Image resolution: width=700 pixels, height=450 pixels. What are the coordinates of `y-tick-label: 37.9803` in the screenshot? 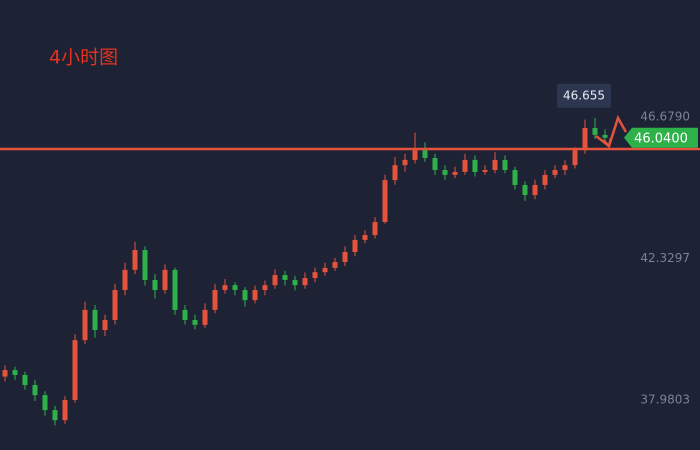 It's located at (665, 399).